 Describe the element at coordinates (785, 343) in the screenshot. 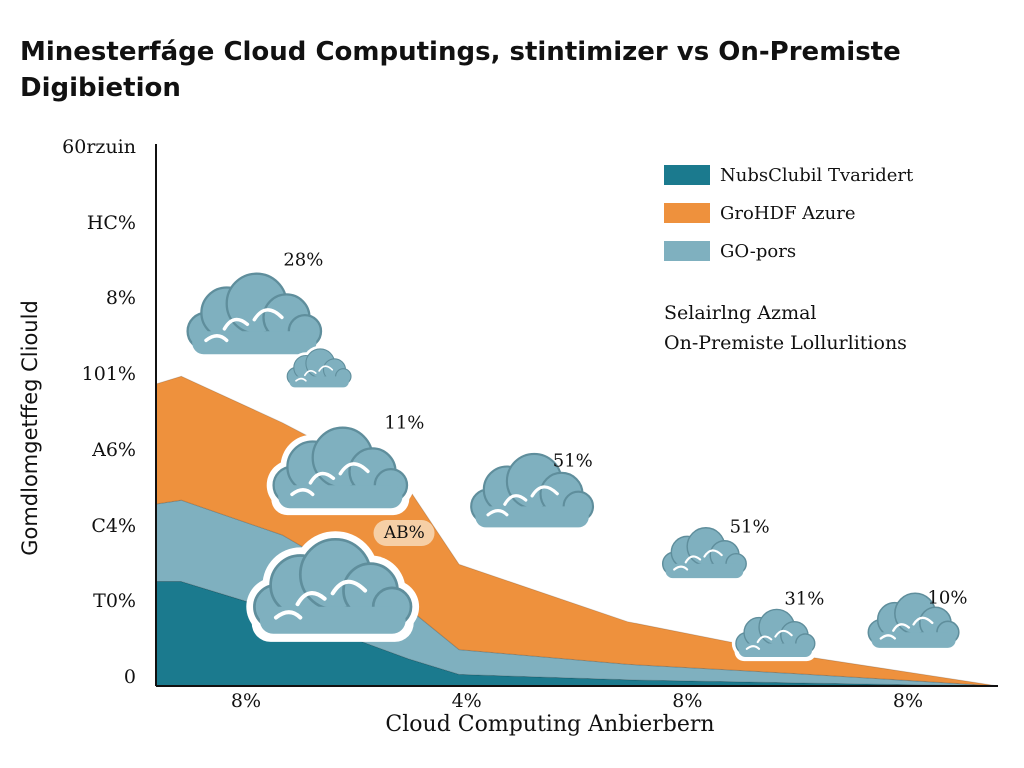

I see `chart-note-line-2: On-Premiste Lollurlitions` at that location.